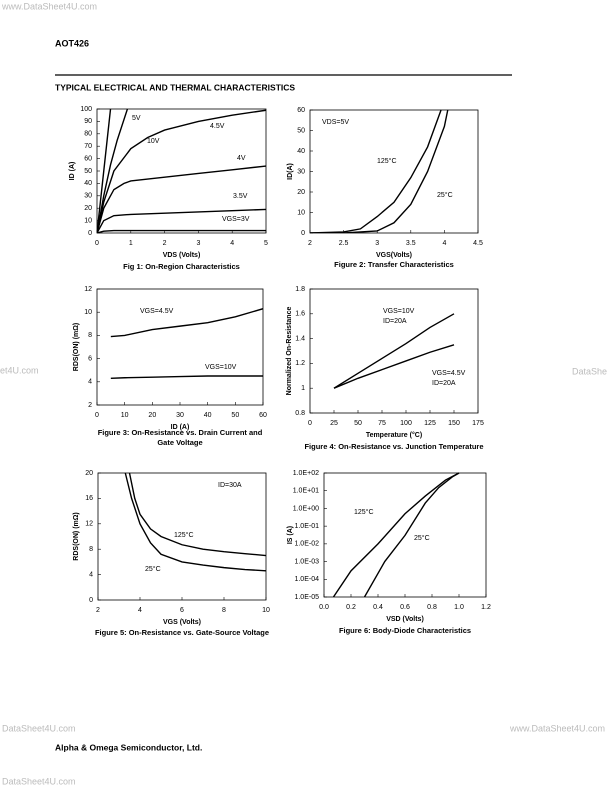 The image size is (612, 792). Describe the element at coordinates (240, 196) in the screenshot. I see `series-label: 3.5V` at that location.